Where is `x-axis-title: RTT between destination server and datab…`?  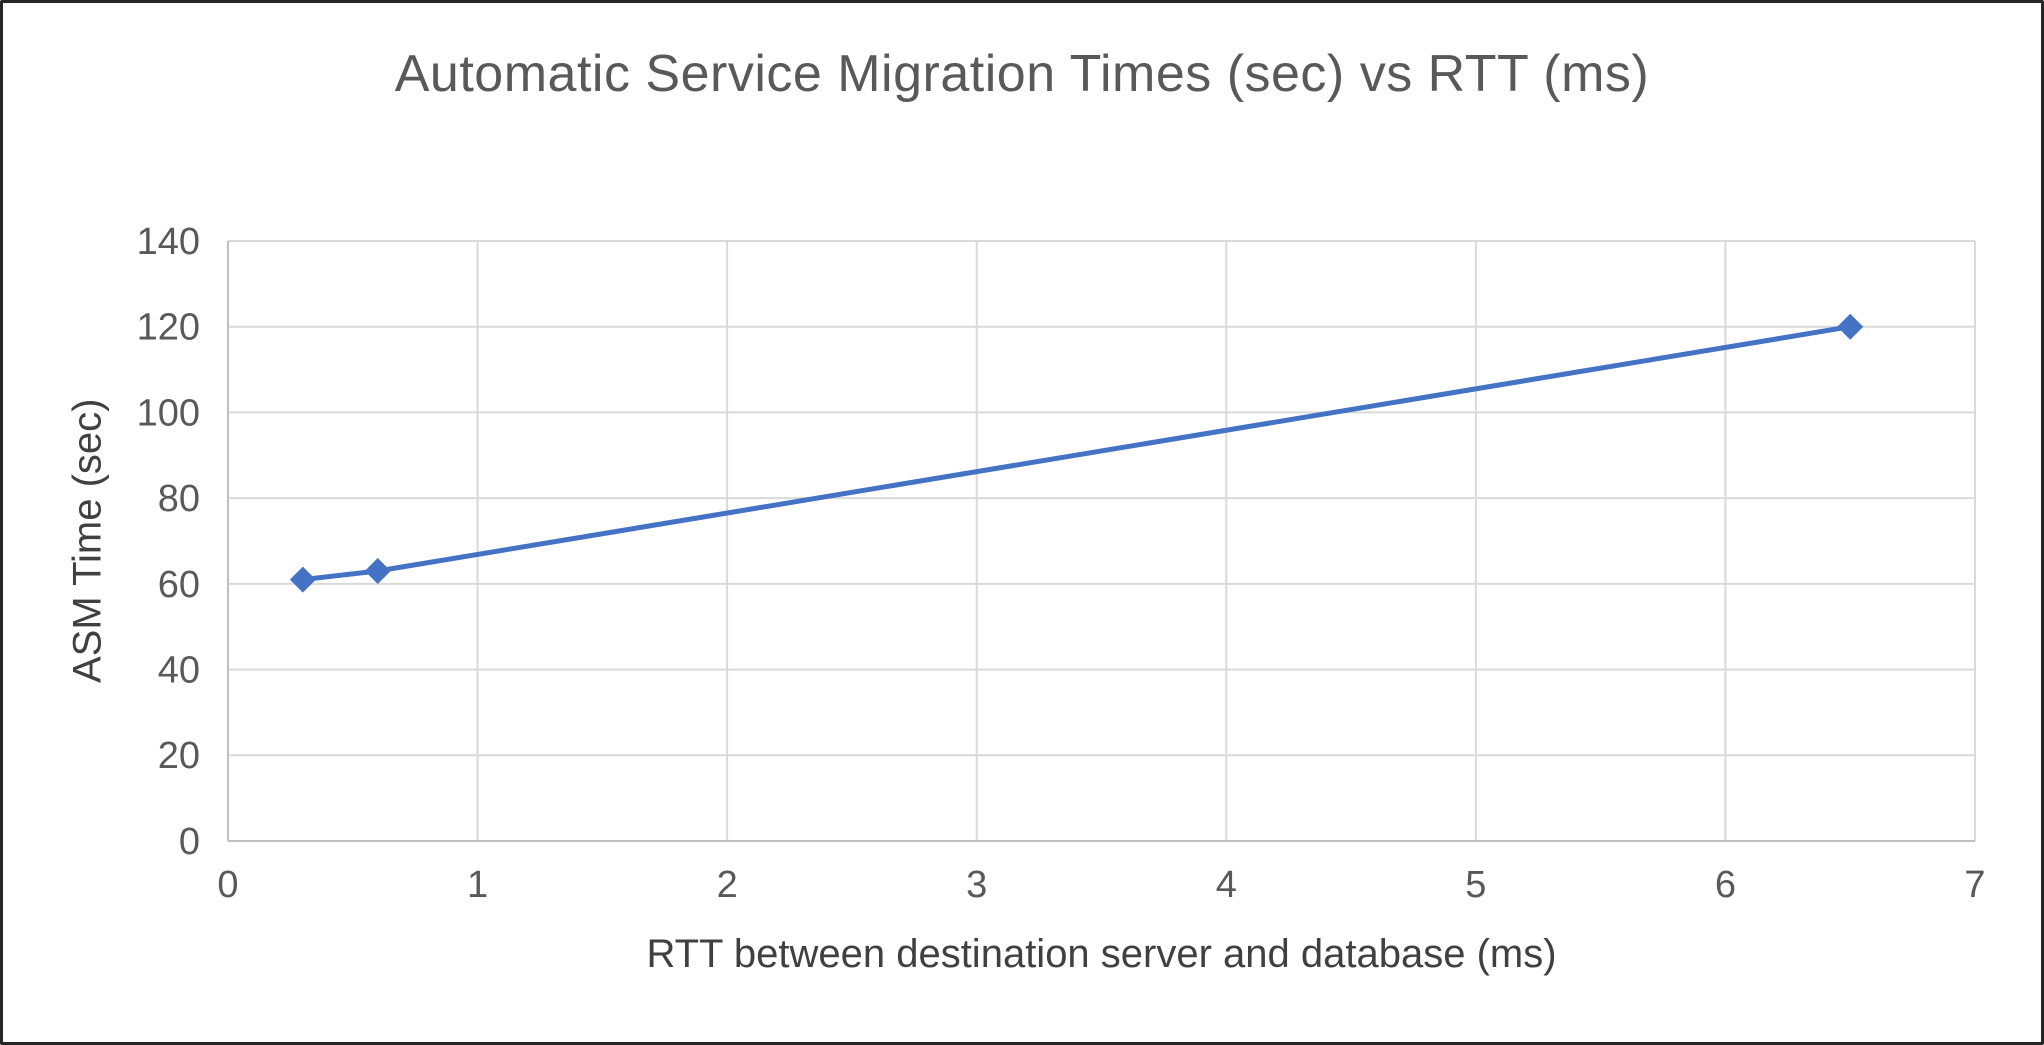
x-axis-title: RTT between destination server and datab… is located at coordinates (1101, 954).